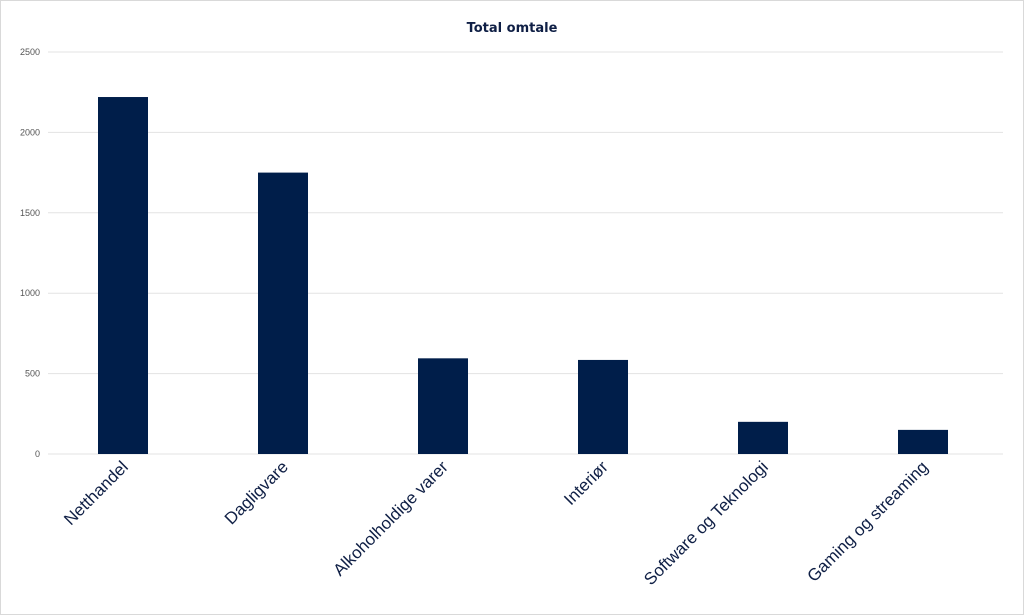 The height and width of the screenshot is (615, 1024). What do you see at coordinates (30, 213) in the screenshot?
I see `y-tick-label: 1500` at bounding box center [30, 213].